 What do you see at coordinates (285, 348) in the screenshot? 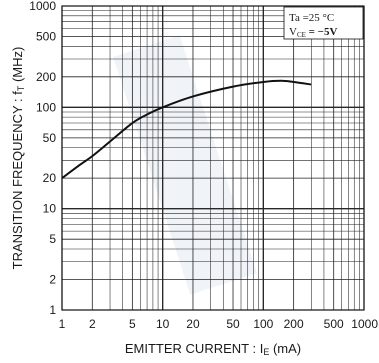
I see `x-axis-label-unit: (mA)` at bounding box center [285, 348].